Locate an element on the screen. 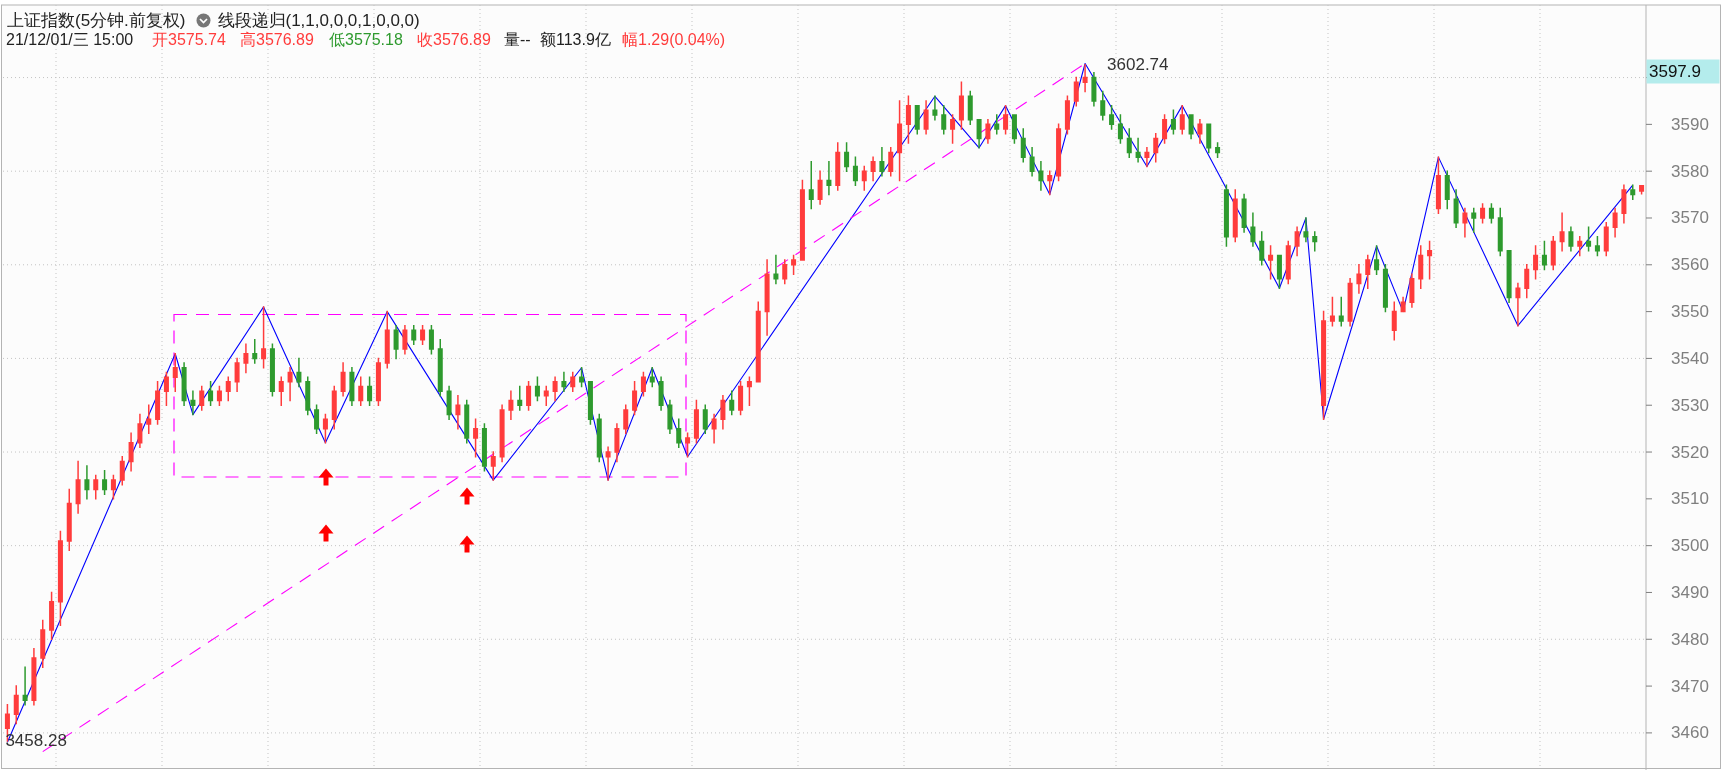 This screenshot has width=1722, height=770. y-tick-label: 3500 is located at coordinates (1690, 546).